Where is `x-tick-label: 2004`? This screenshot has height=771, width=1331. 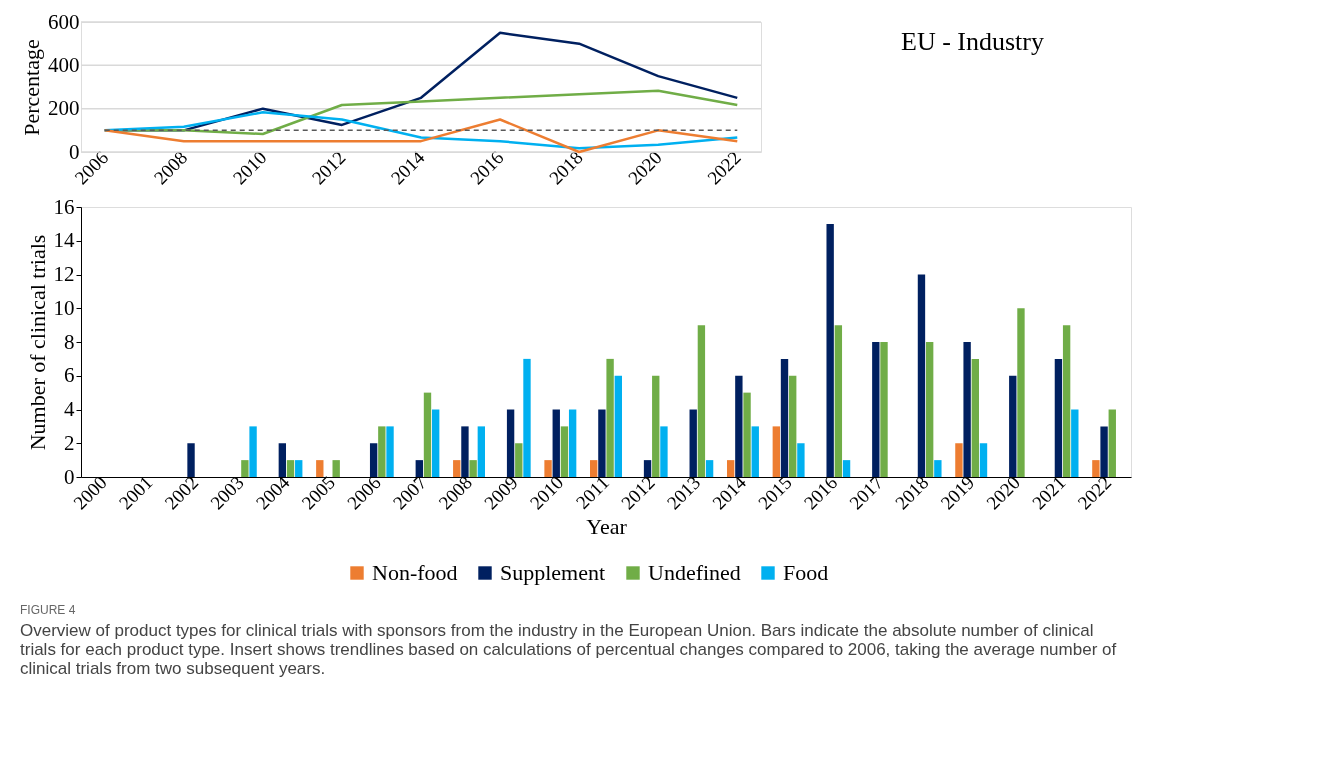 x-tick-label: 2004 is located at coordinates (272, 492).